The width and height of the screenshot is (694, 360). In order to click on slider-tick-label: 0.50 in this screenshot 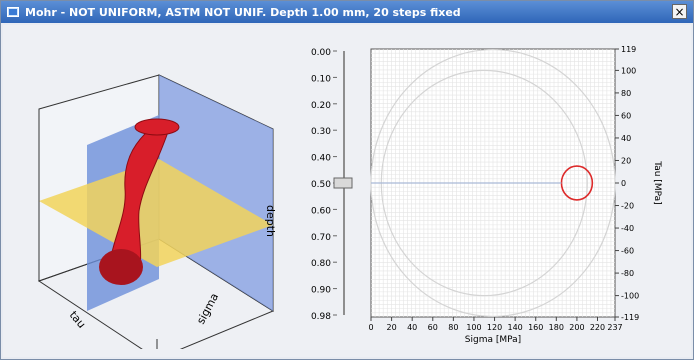, I will do `click(321, 185)`.